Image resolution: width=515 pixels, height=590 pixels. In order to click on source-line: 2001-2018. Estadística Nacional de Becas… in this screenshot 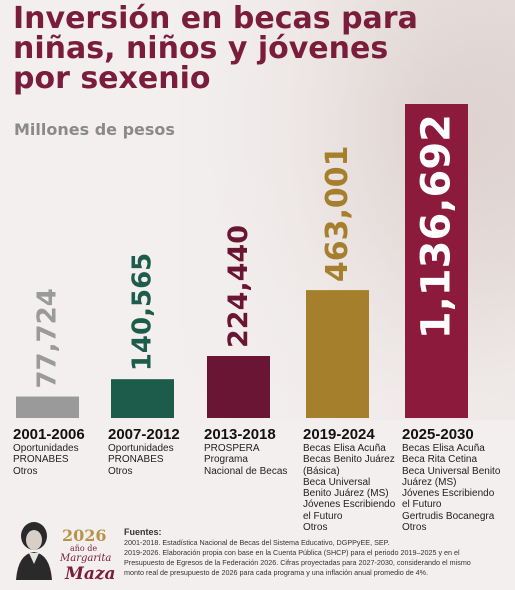, I will do `click(257, 542)`.